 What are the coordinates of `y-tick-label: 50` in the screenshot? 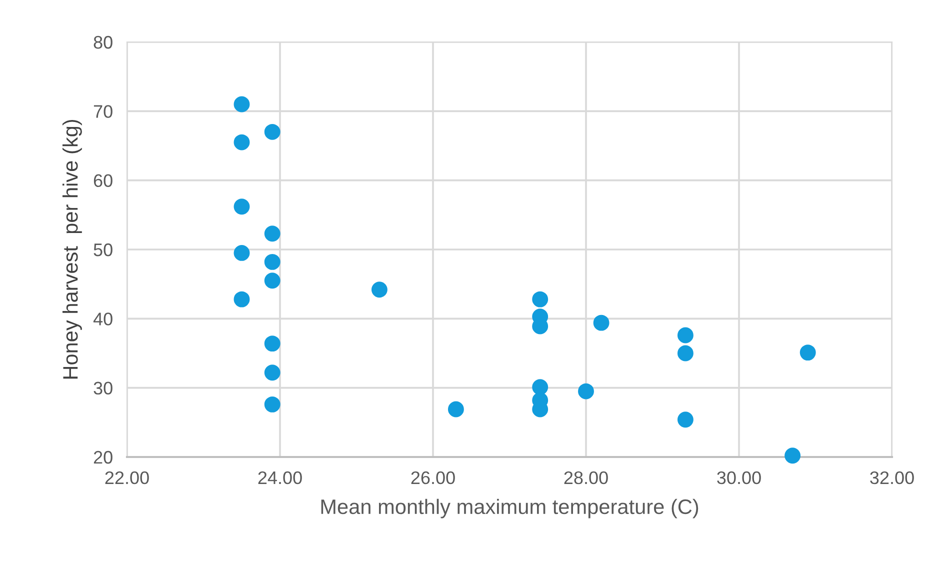 It's located at (103, 249).